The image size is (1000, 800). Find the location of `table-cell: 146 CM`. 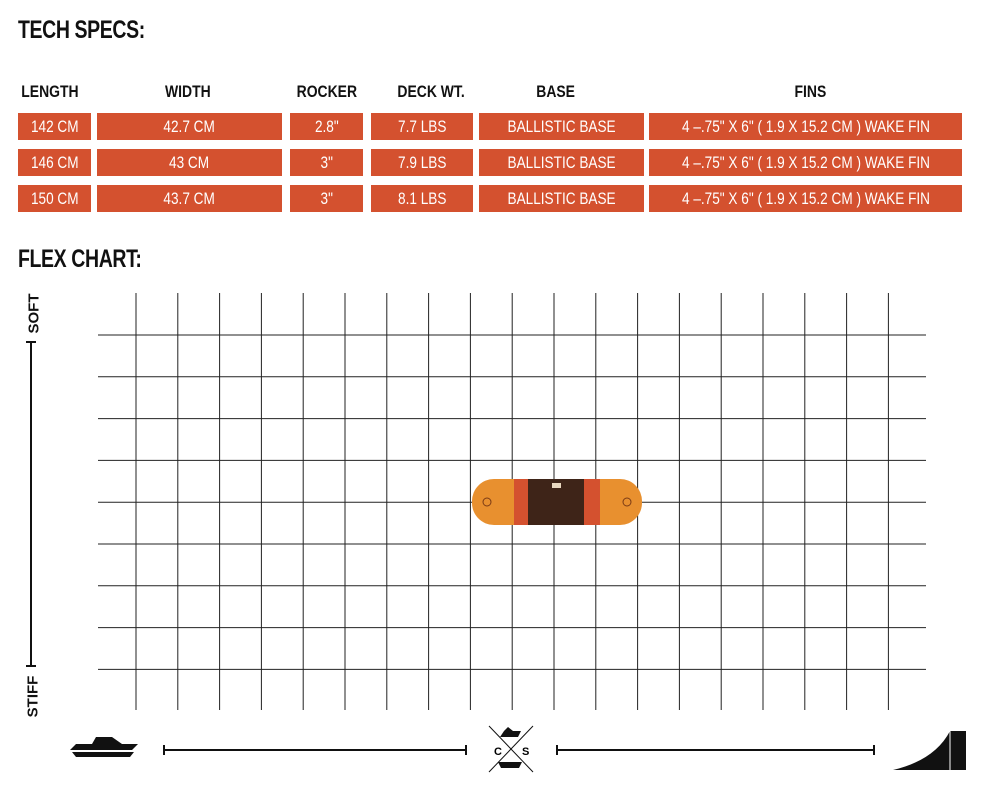

table-cell: 146 CM is located at coordinates (54, 162).